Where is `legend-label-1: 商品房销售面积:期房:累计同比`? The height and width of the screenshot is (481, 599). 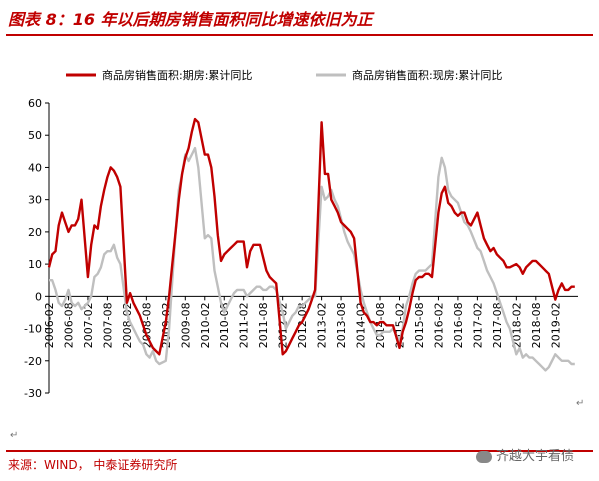
legend-label-1: 商品房销售面积:期房:累计同比 is located at coordinates (177, 75).